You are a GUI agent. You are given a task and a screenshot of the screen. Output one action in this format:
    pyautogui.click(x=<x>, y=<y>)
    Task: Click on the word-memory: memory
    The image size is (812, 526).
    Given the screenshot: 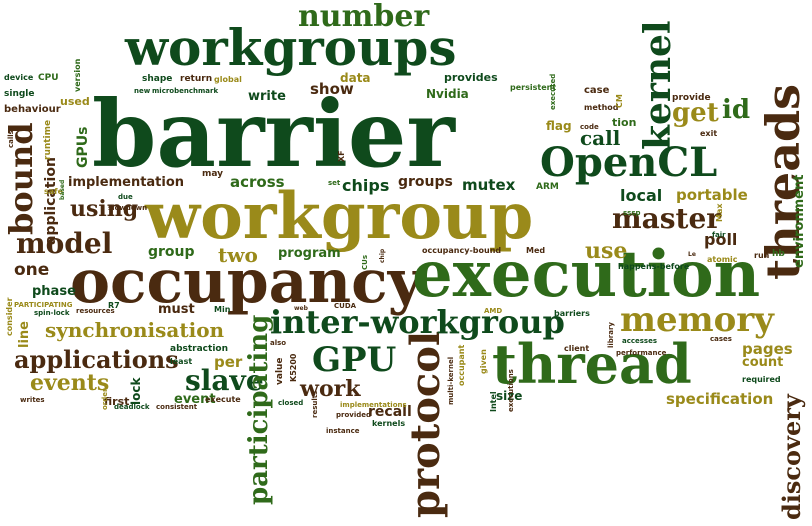 What is the action you would take?
    pyautogui.click(x=697, y=320)
    